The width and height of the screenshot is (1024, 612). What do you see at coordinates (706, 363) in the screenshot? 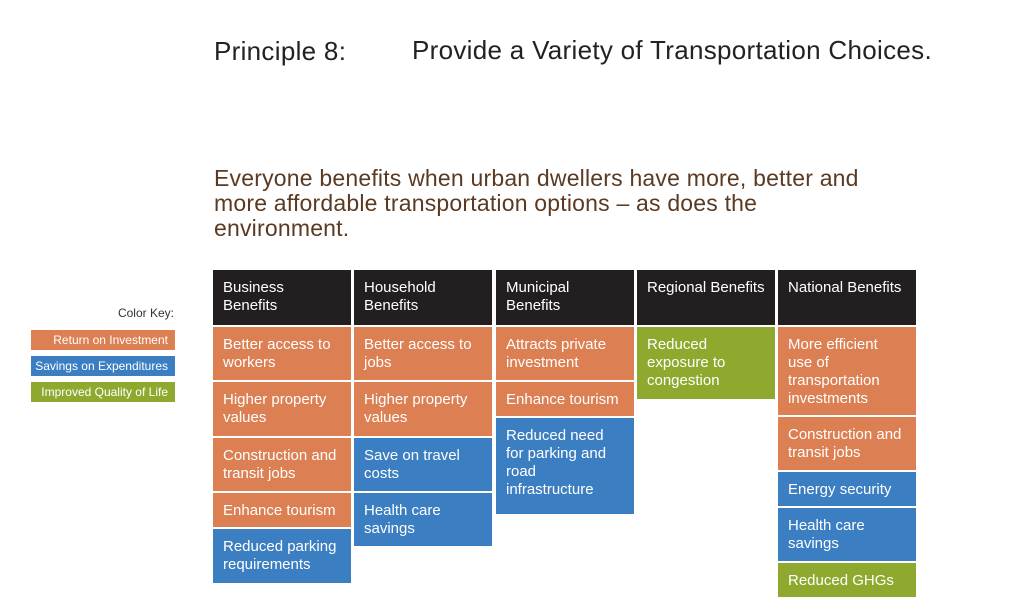
I see `benefit-cell: Reduced exposure to congestion` at bounding box center [706, 363].